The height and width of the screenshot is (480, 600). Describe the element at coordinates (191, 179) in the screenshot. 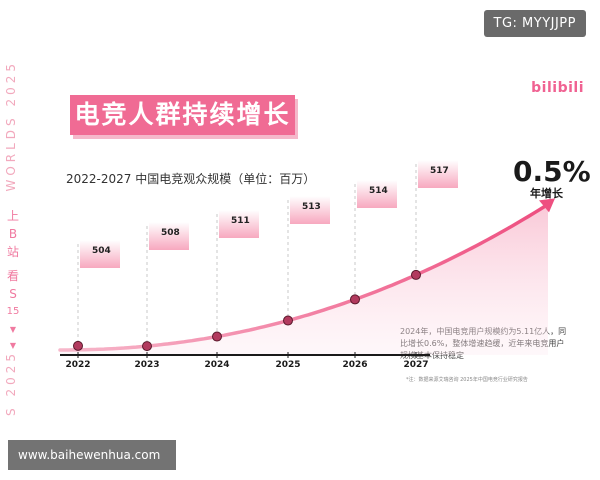

I see `chart-title: 2022-2027 中国电竞观众规模（单位：百万）` at that location.